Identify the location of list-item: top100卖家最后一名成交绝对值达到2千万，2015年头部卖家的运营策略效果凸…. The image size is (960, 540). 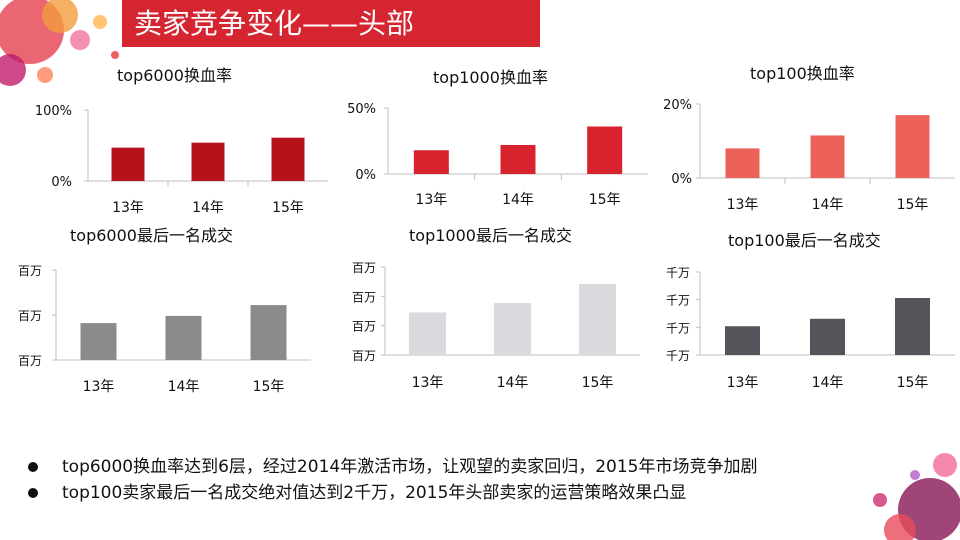
(483, 493).